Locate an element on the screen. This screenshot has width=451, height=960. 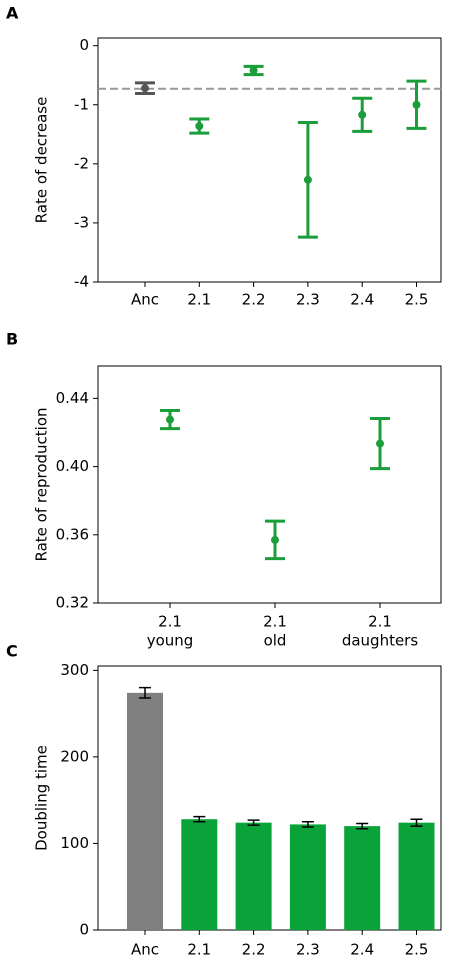
y-axis-label: Rate of decrease is located at coordinates (42, 160).